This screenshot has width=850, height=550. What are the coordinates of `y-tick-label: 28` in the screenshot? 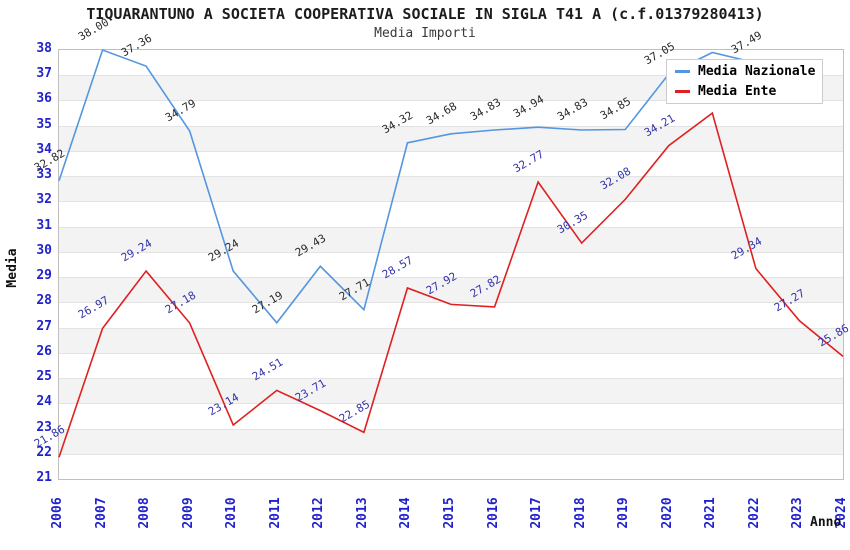 It's located at (44, 301).